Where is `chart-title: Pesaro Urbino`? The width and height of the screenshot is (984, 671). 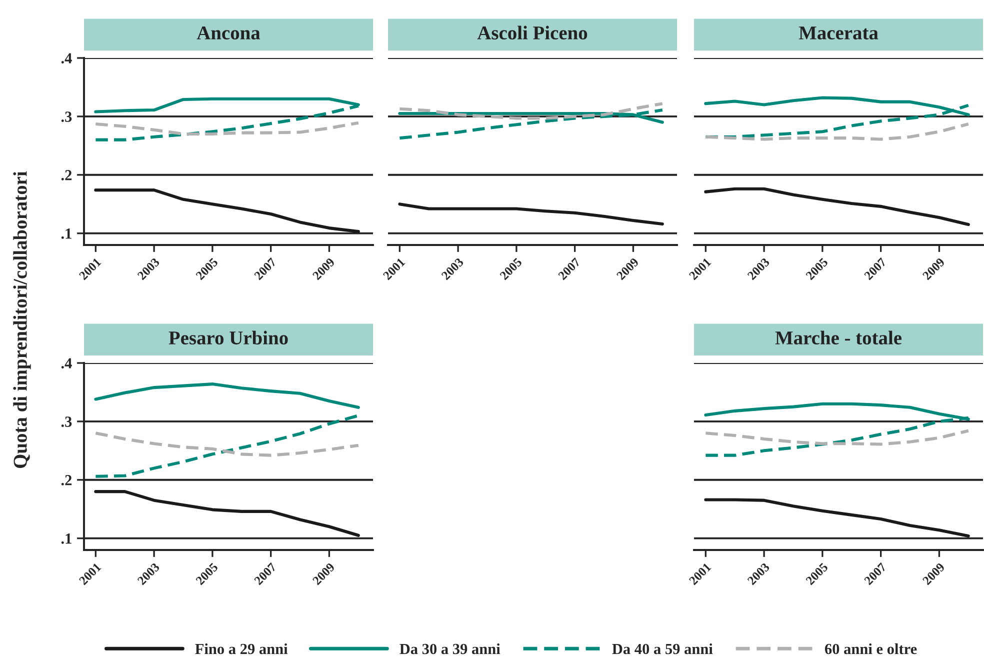
chart-title: Pesaro Urbino is located at coordinates (228, 337).